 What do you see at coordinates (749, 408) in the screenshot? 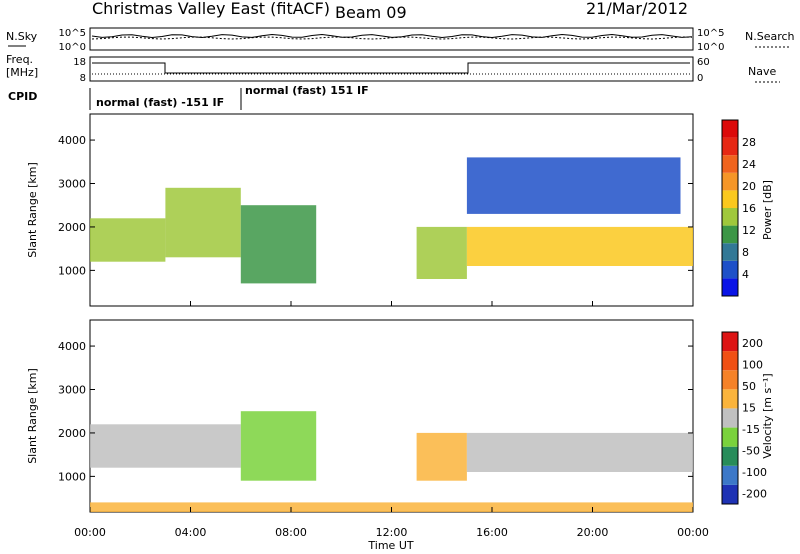
I see `velocity-colorbar-tick-3: 15` at bounding box center [749, 408].